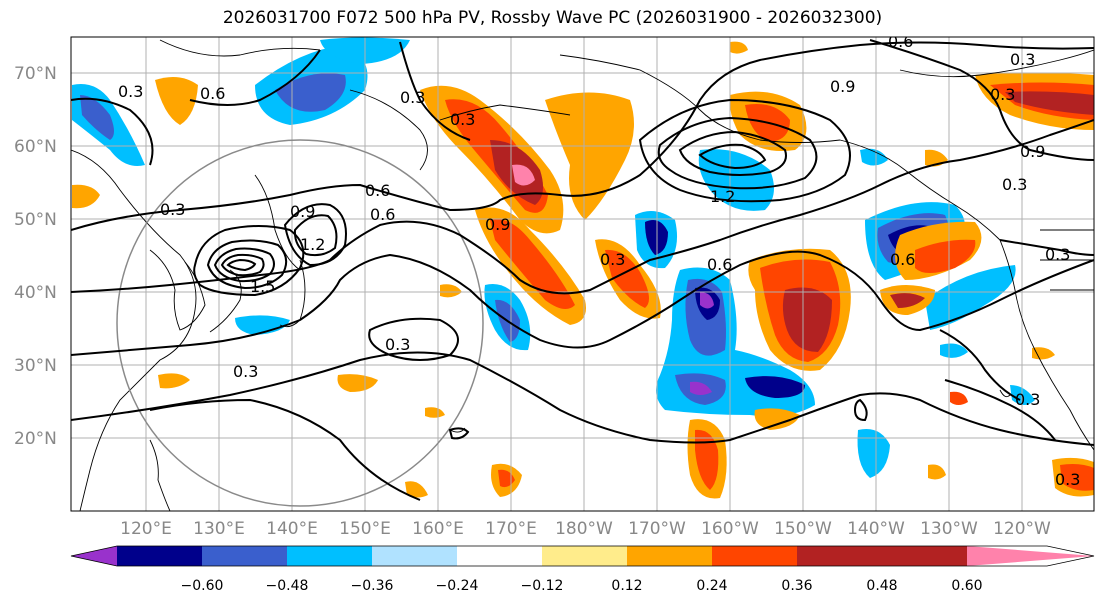  Describe the element at coordinates (438, 529) in the screenshot. I see `lon-label: 160°E` at that location.